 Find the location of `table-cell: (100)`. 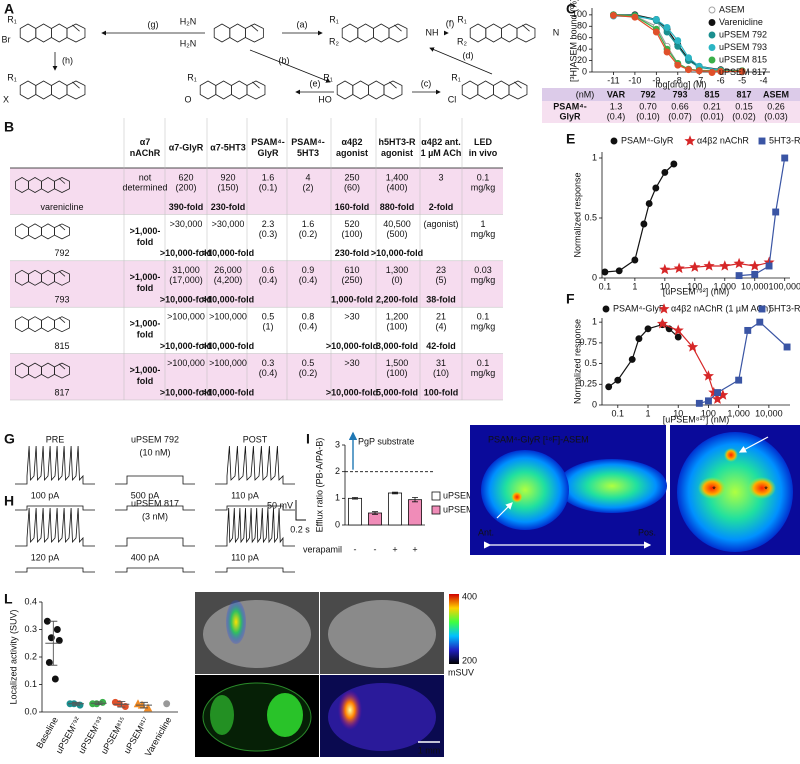

table-cell: (100) is located at coordinates (351, 234).